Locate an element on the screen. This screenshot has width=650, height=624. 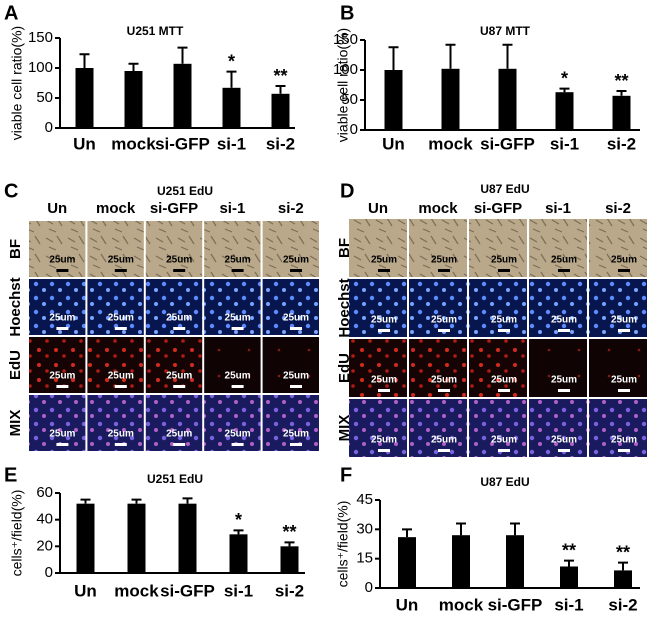
x-tick-label: si-1 is located at coordinates (231, 143).